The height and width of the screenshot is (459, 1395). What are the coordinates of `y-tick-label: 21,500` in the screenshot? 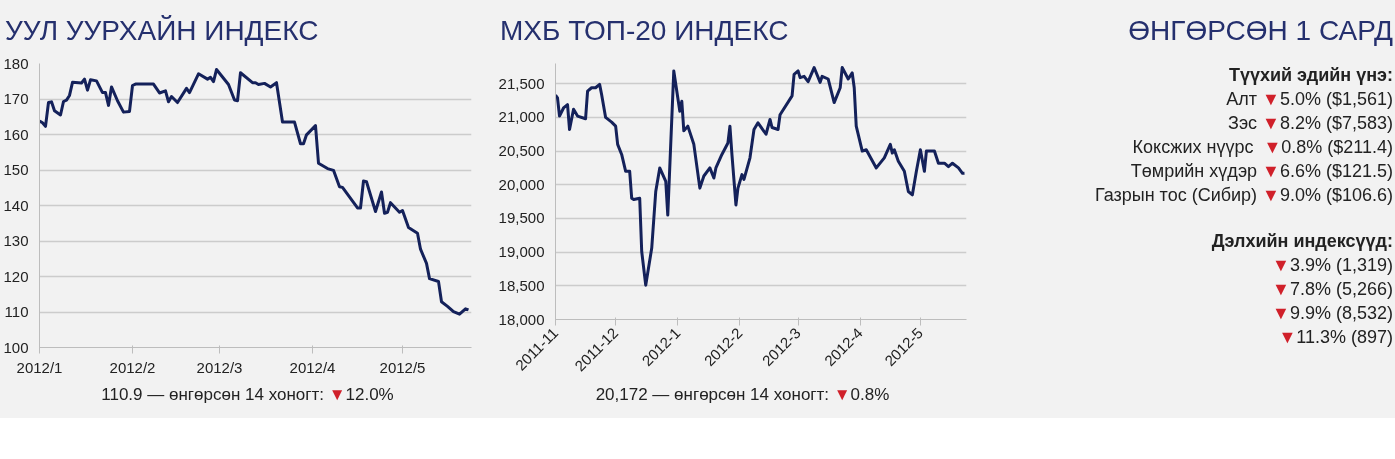 It's located at (521, 83).